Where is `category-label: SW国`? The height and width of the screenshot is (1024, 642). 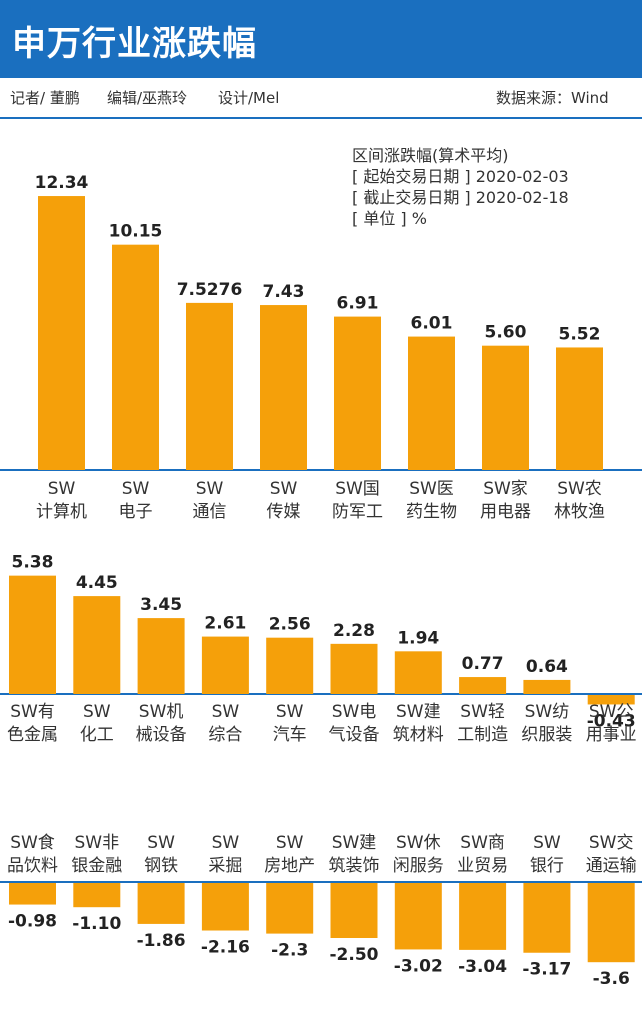 category-label: SW国 is located at coordinates (357, 489).